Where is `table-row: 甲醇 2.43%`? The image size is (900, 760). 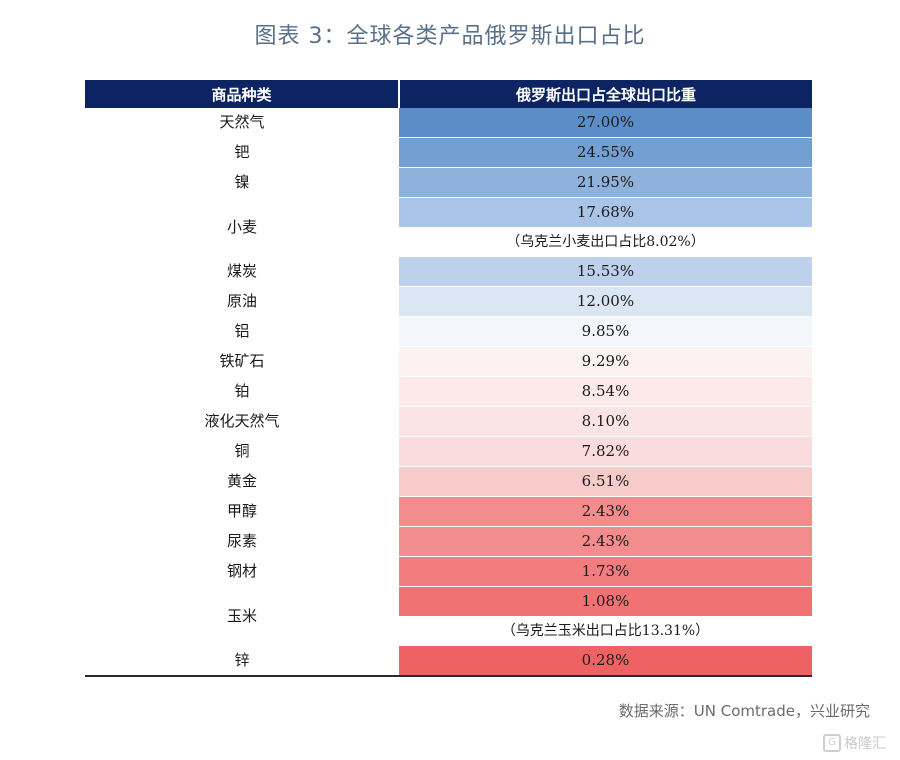
table-row: 甲醇 2.43% is located at coordinates (448, 511).